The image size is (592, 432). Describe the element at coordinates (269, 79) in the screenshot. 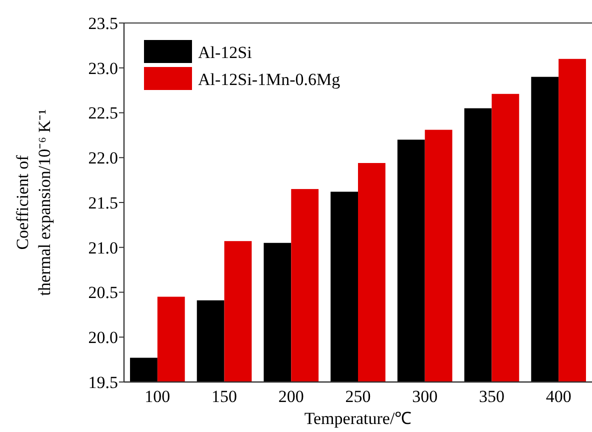

I see `legend-label: Al-12Si-1Mn-0.6Mg` at that location.